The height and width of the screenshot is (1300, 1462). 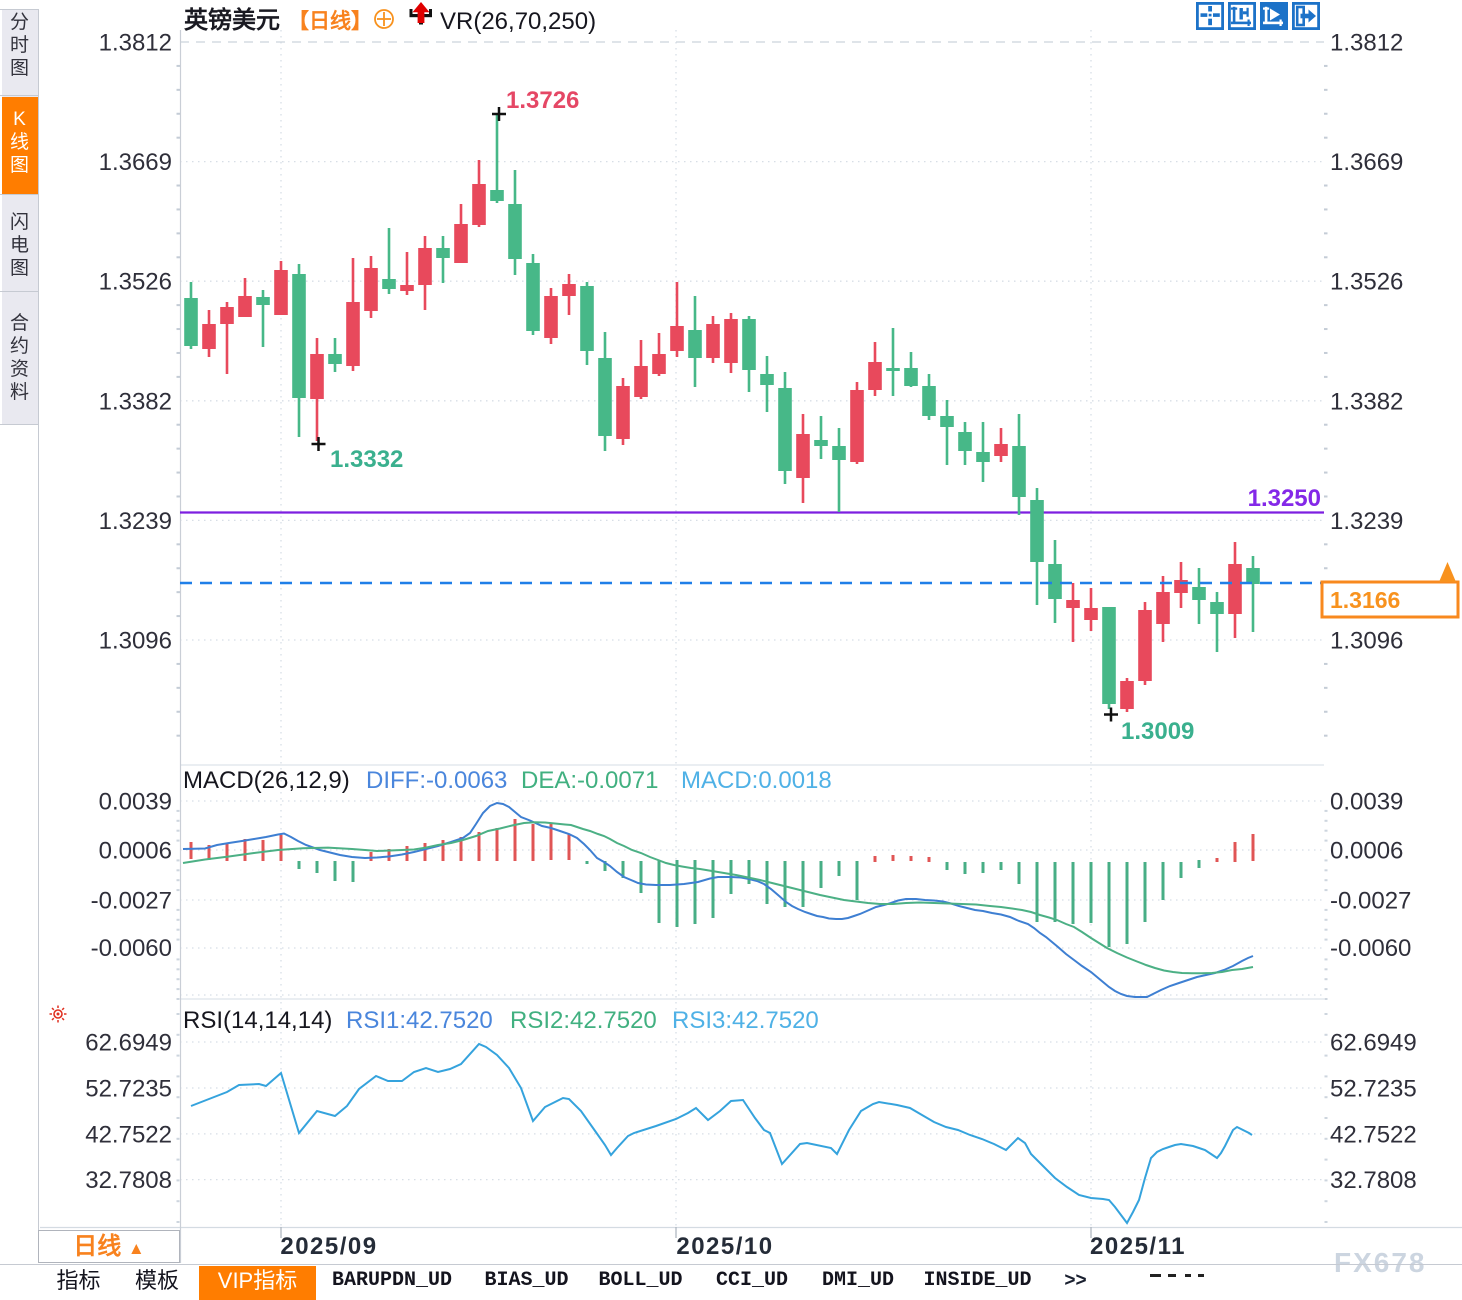 I want to click on svg-text: 2025/11, so click(x=1138, y=1246).